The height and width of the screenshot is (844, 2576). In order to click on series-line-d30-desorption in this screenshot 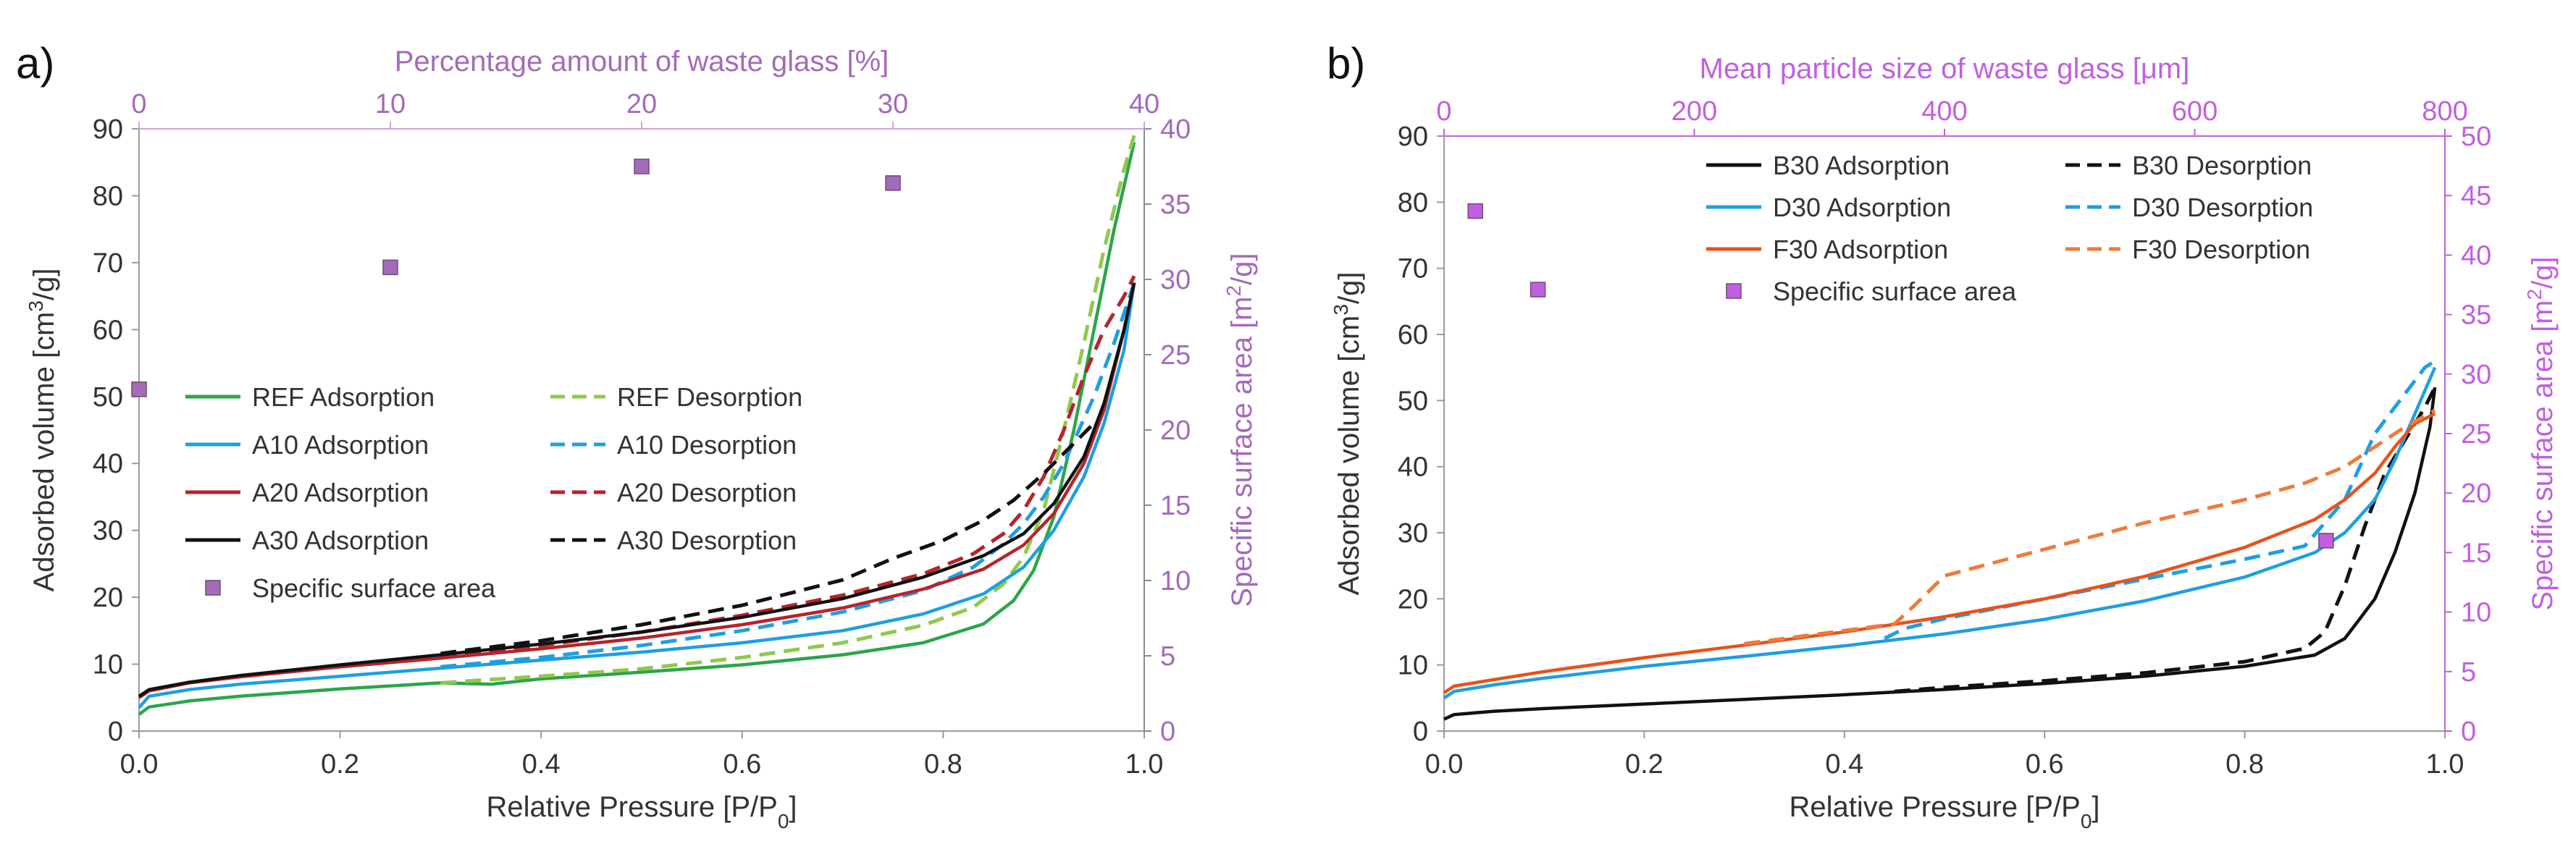, I will do `click(2159, 500)`.